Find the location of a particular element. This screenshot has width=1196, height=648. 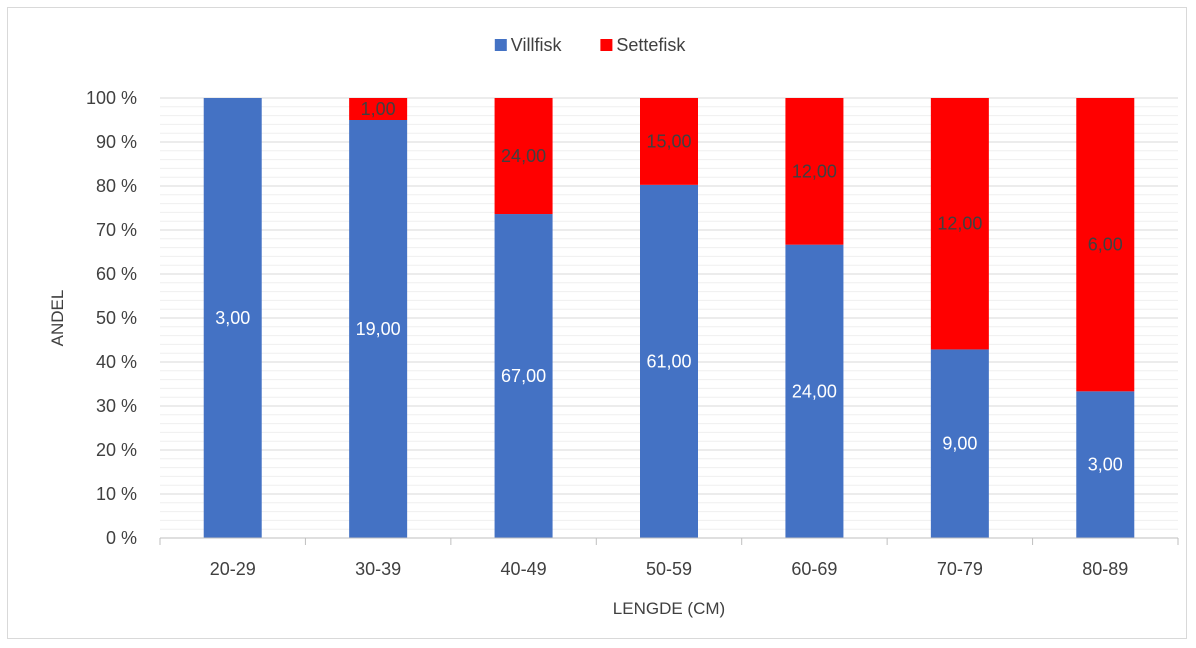

x-tick-label: 80-89 is located at coordinates (1105, 569).